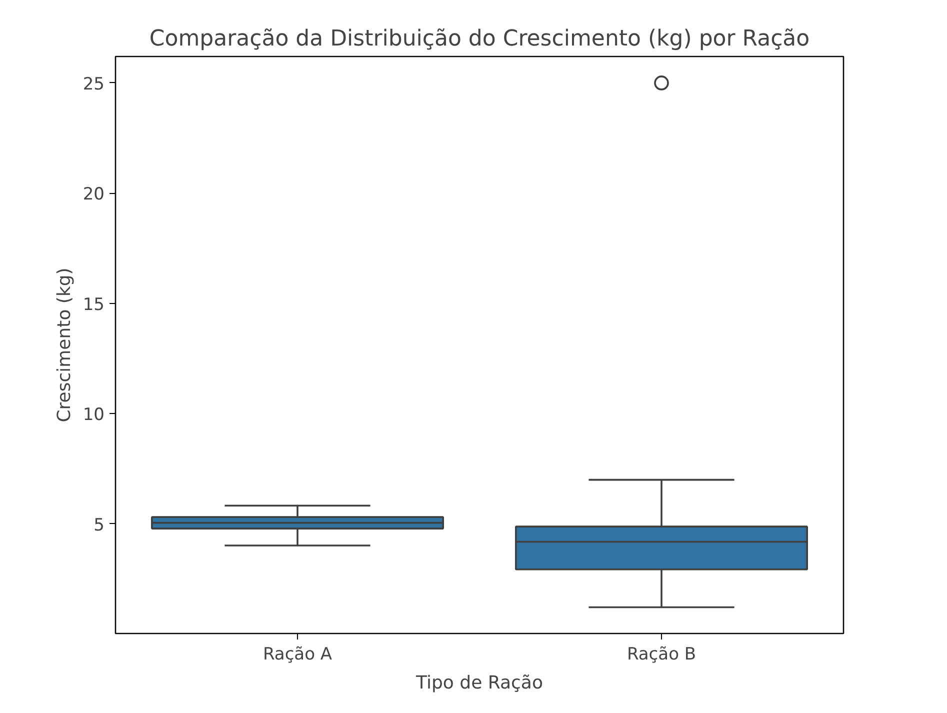 The image size is (947, 713). Describe the element at coordinates (297, 654) in the screenshot. I see `x-tick-label: Ração A` at that location.